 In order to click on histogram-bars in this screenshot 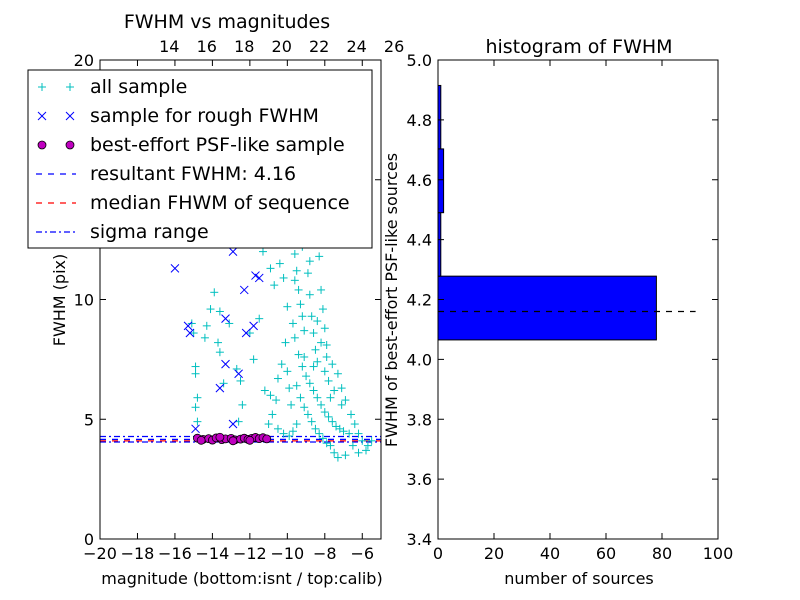, I will do `click(547, 212)`.